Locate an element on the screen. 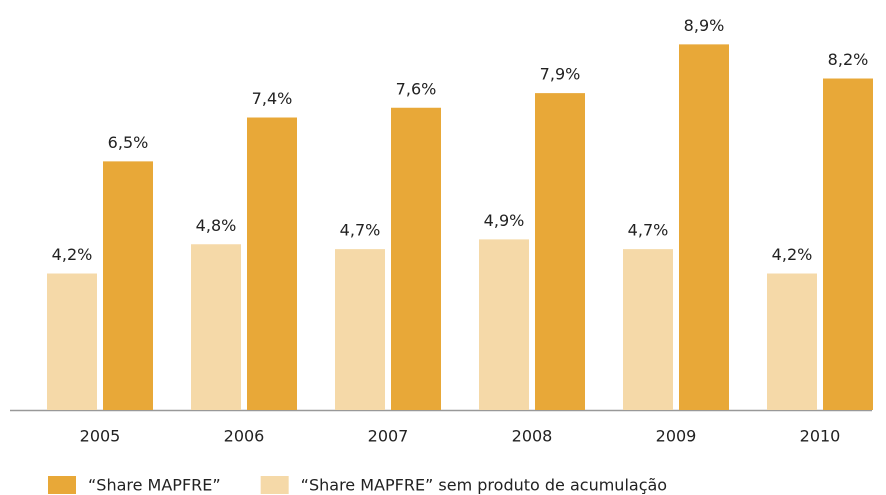  legend-label: “Share MAPFRE” is located at coordinates (154, 485).